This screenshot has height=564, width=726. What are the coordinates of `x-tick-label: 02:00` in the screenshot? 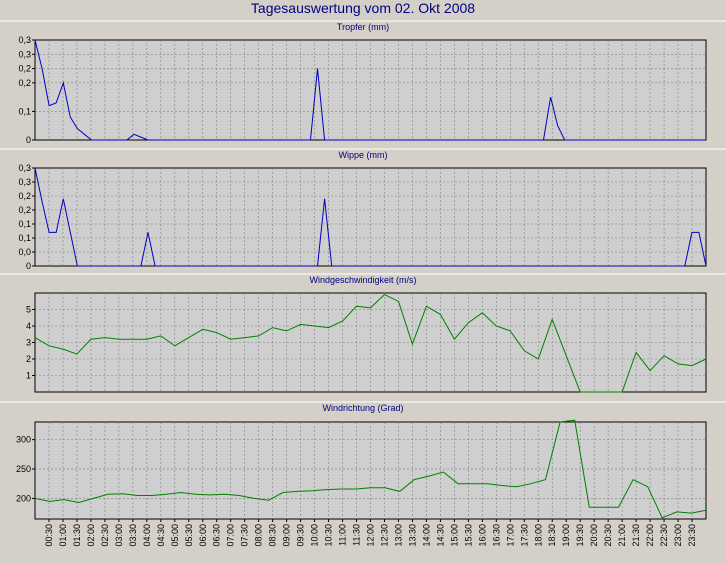 It's located at (91, 535).